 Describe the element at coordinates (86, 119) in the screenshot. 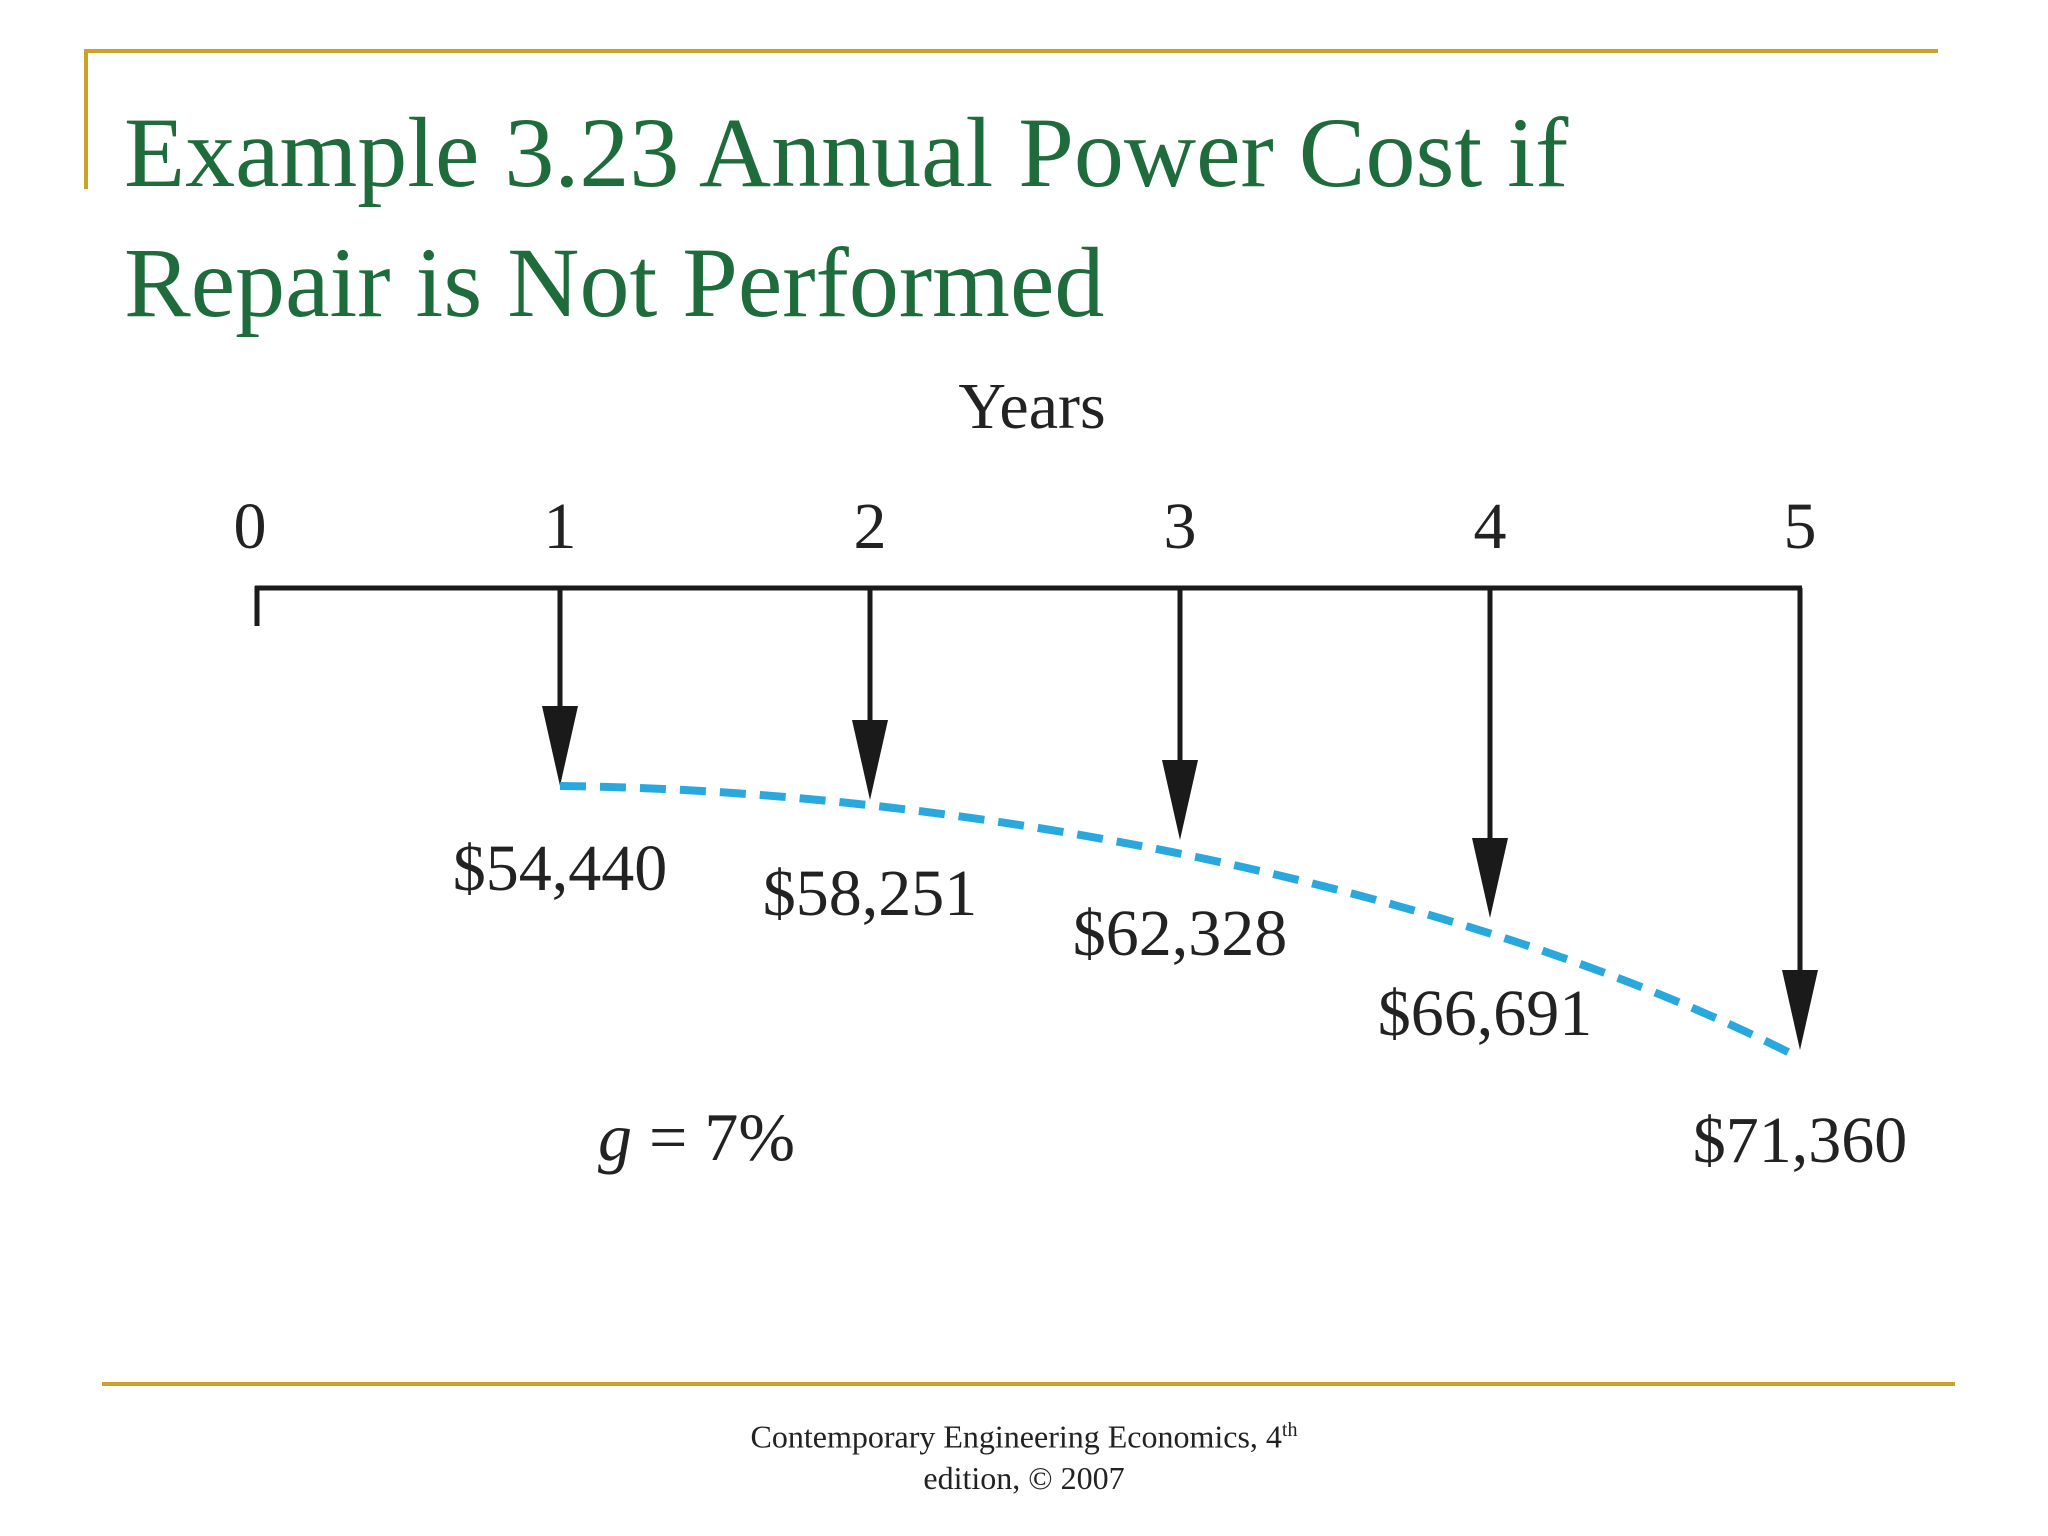

I see `side-rule` at that location.